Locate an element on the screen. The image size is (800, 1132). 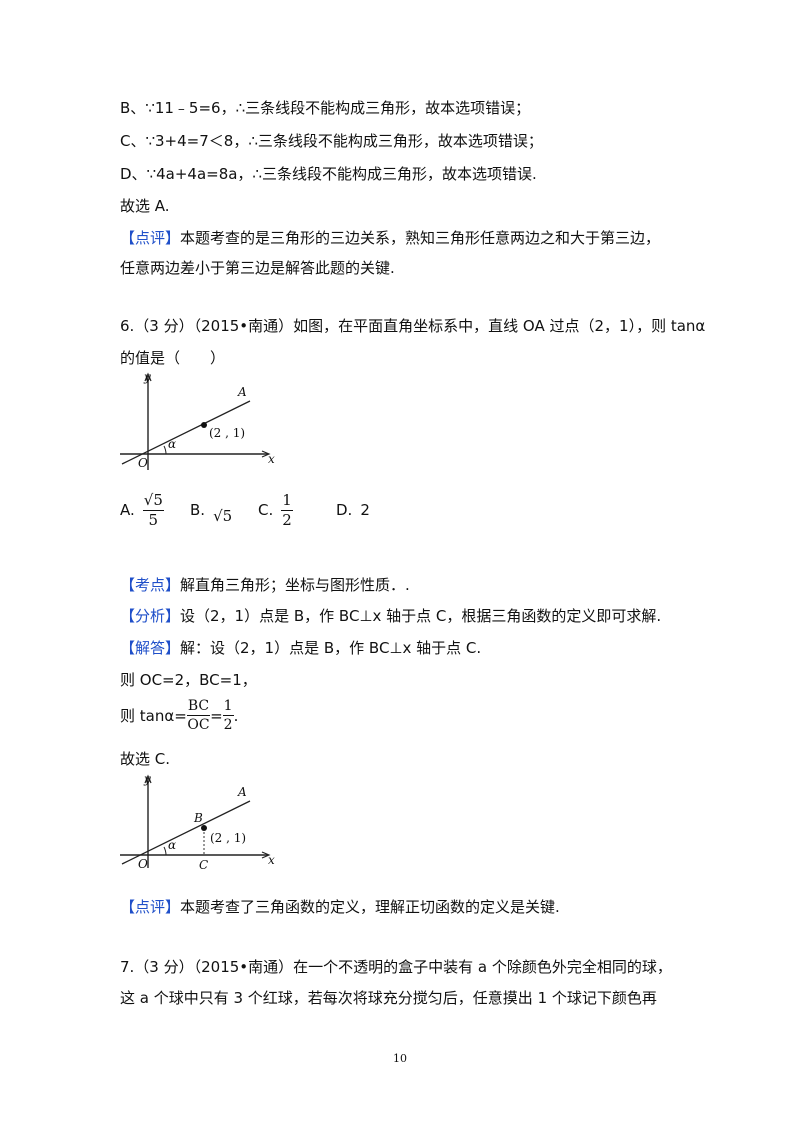
q6-figure: y x O A α (2 , 1) is located at coordinates (197, 420).